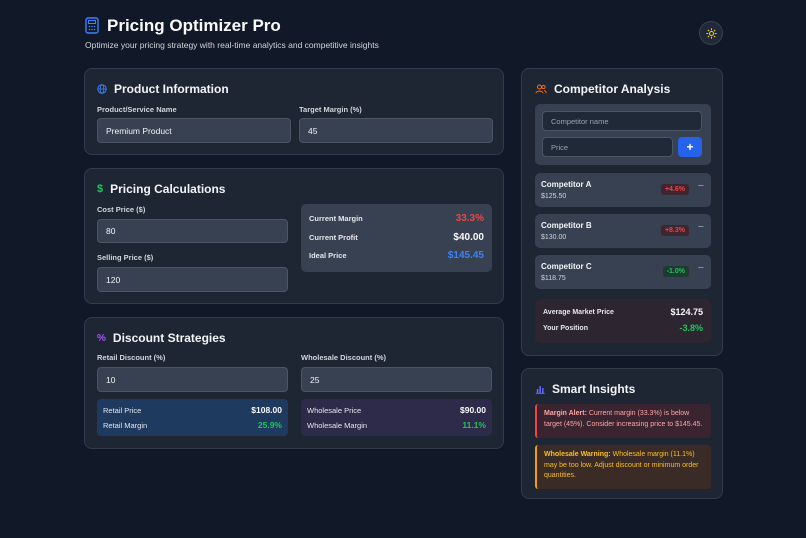  I want to click on competitor-price: $130.00, so click(554, 237).